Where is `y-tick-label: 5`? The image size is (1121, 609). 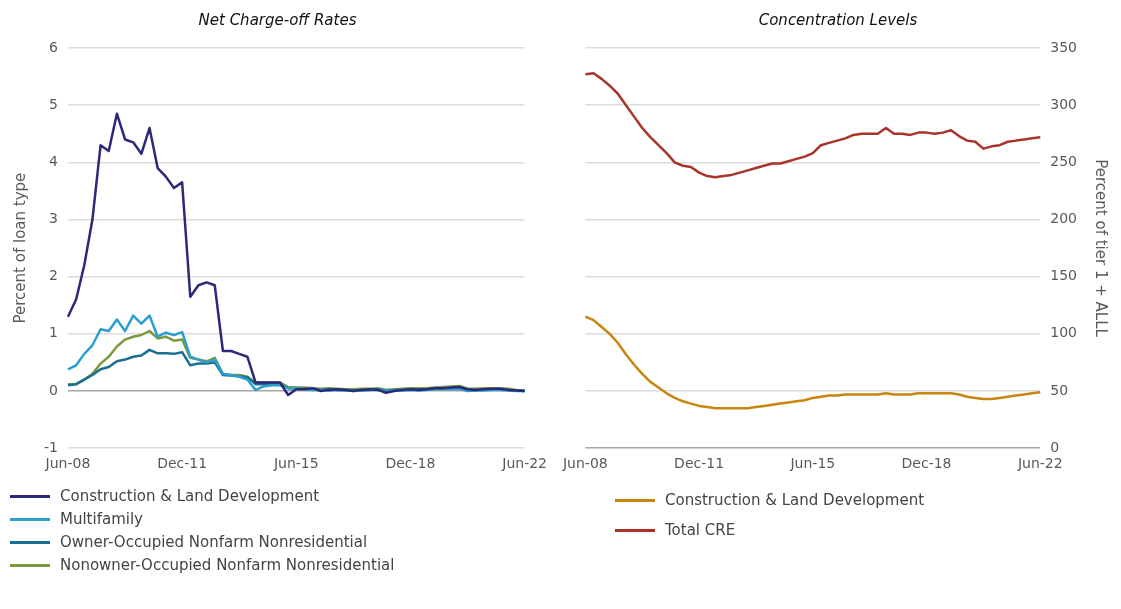
y-tick-label: 5 is located at coordinates (53, 103).